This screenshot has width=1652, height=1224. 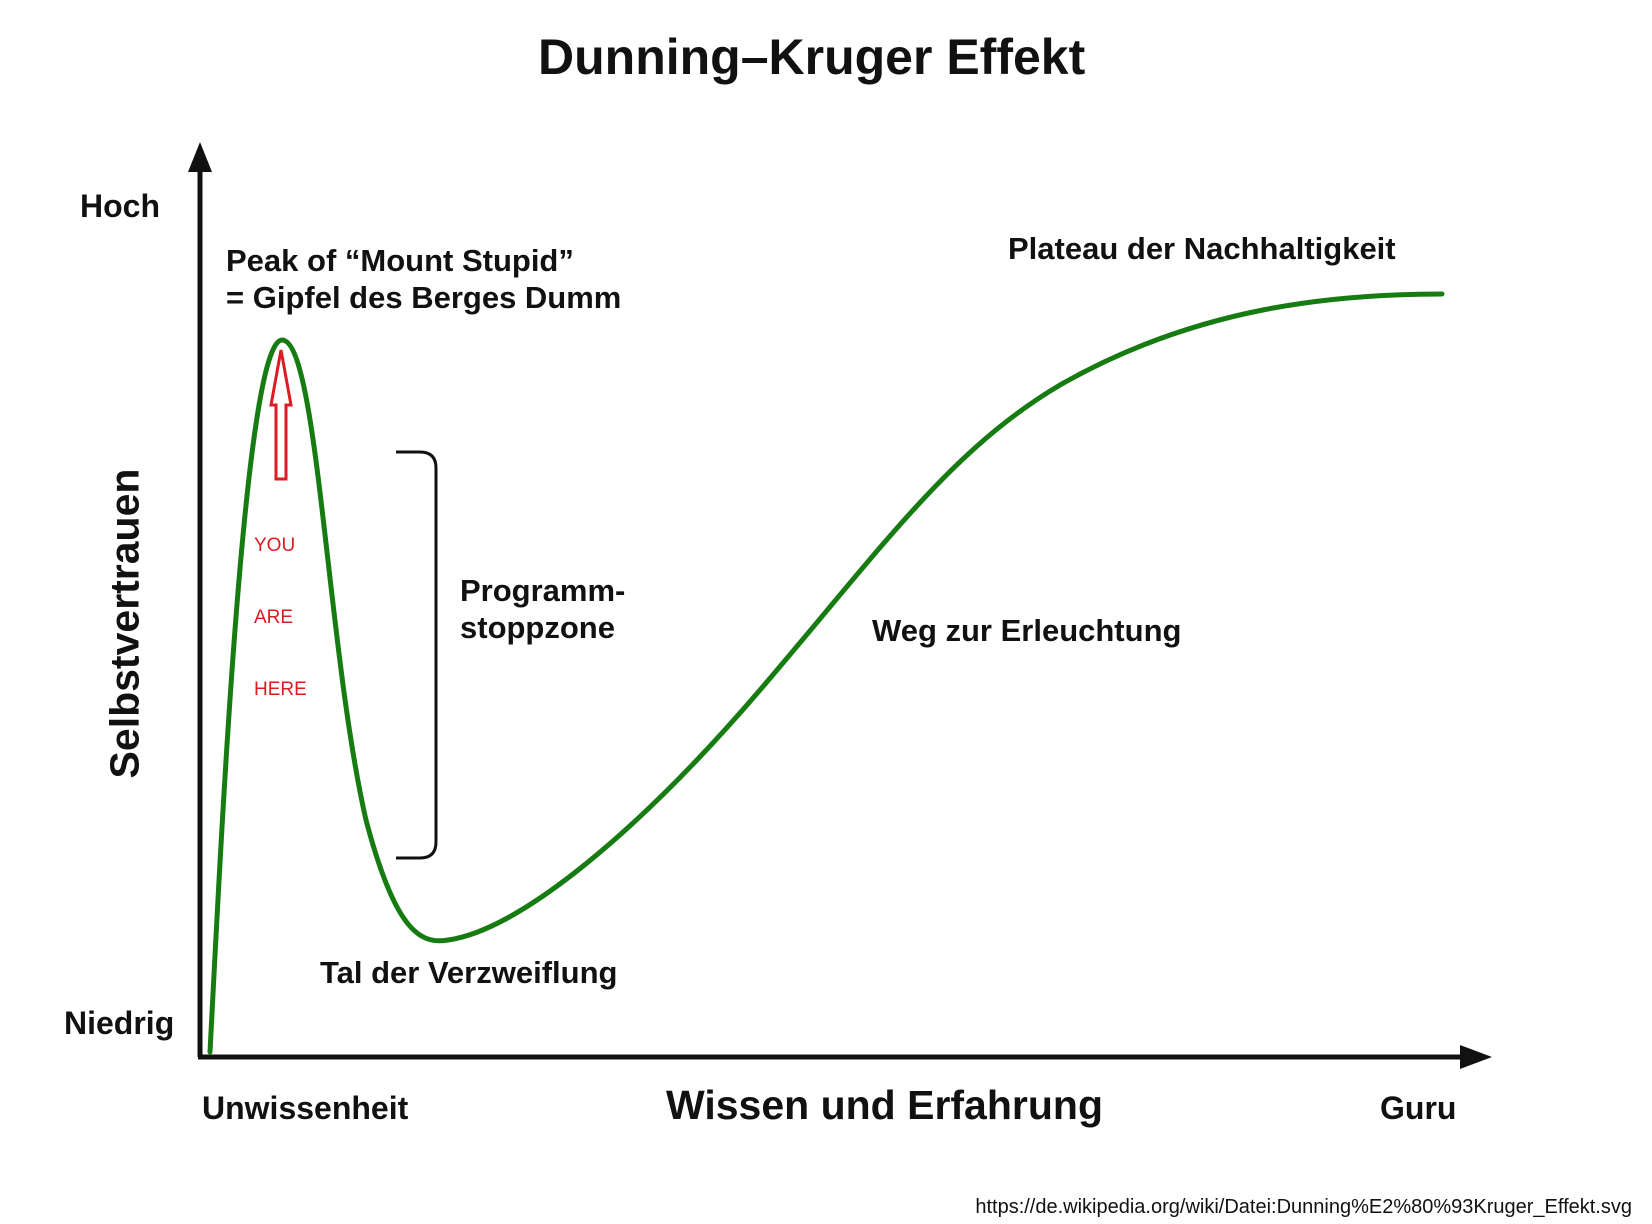 I want to click on stop-zone-label: Programm- stoppzone, so click(x=542, y=609).